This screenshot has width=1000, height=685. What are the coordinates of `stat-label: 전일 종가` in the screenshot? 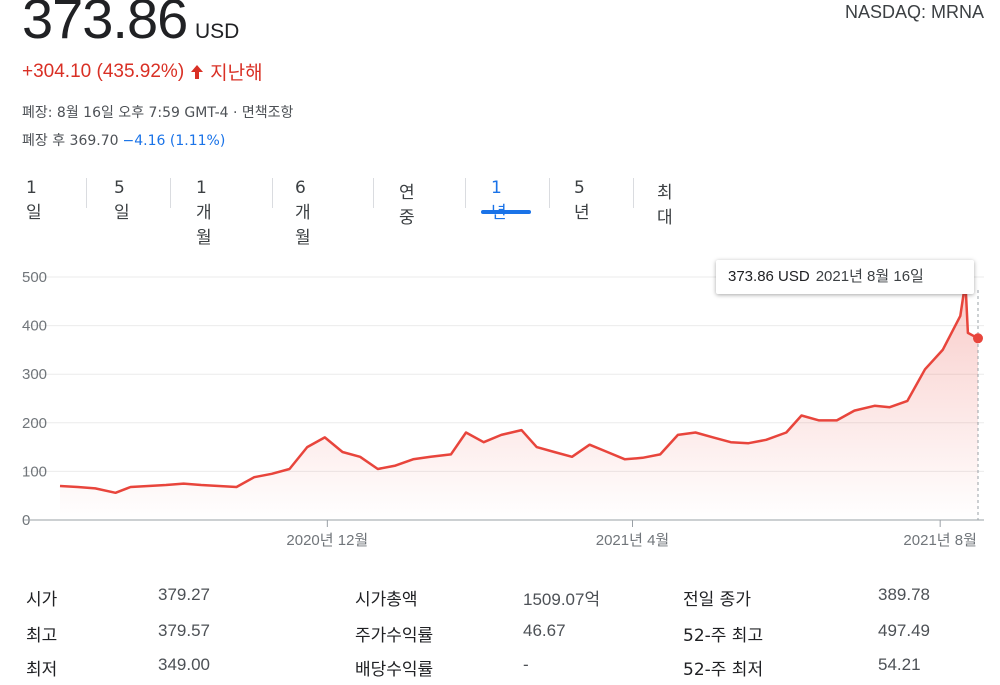 It's located at (717, 600).